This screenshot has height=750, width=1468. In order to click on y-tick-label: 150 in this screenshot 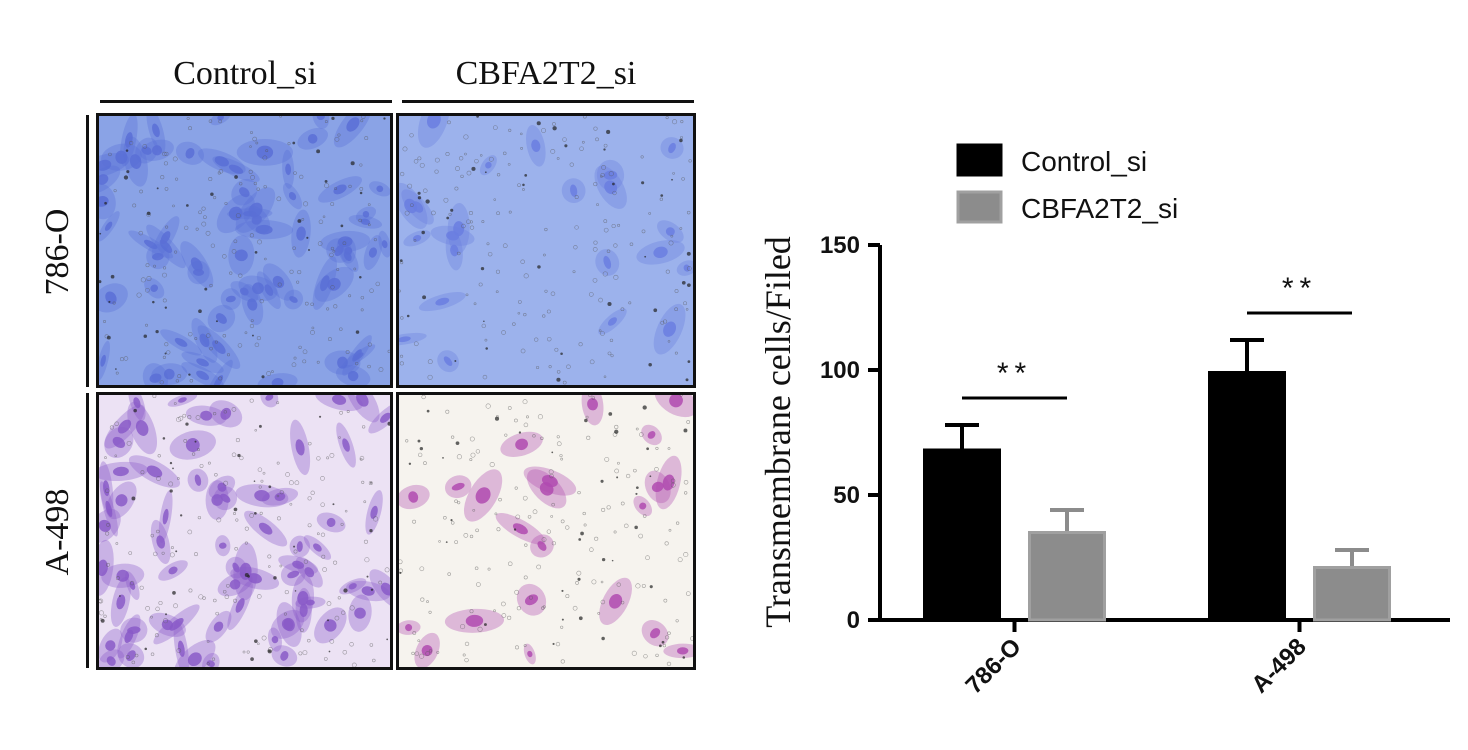, I will do `click(840, 245)`.